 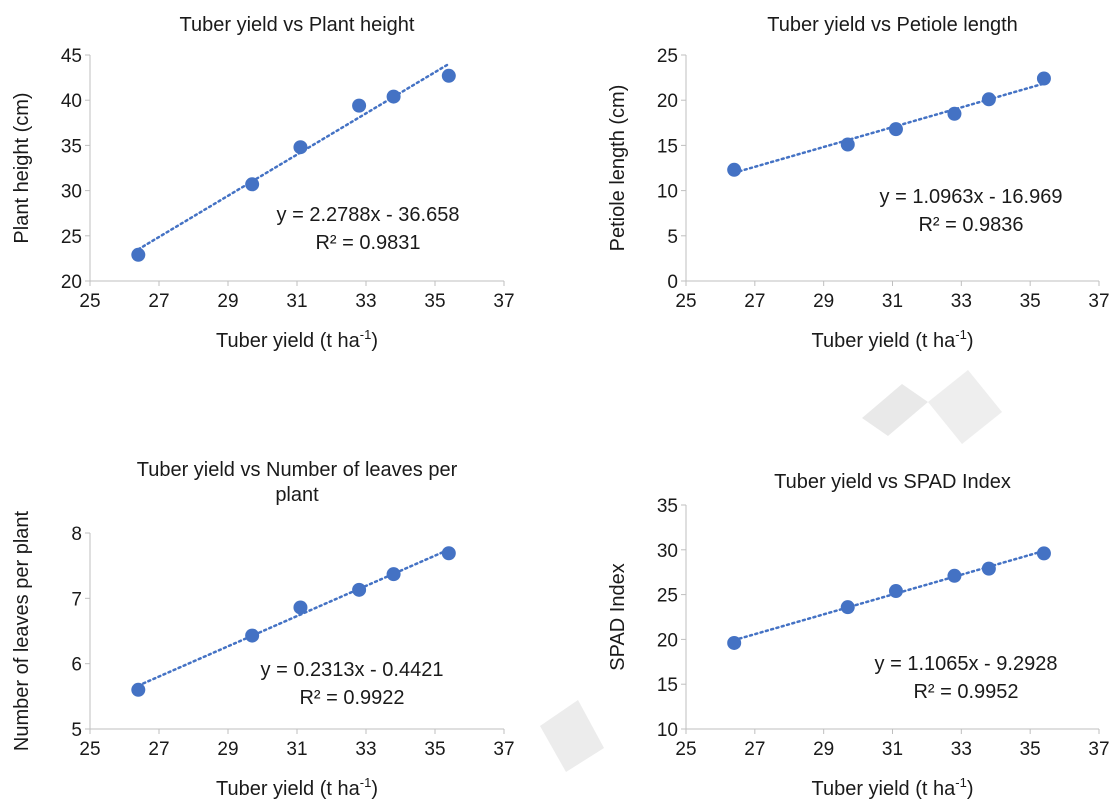 What do you see at coordinates (1098, 749) in the screenshot?
I see `chart4-x-tick-label: 37` at bounding box center [1098, 749].